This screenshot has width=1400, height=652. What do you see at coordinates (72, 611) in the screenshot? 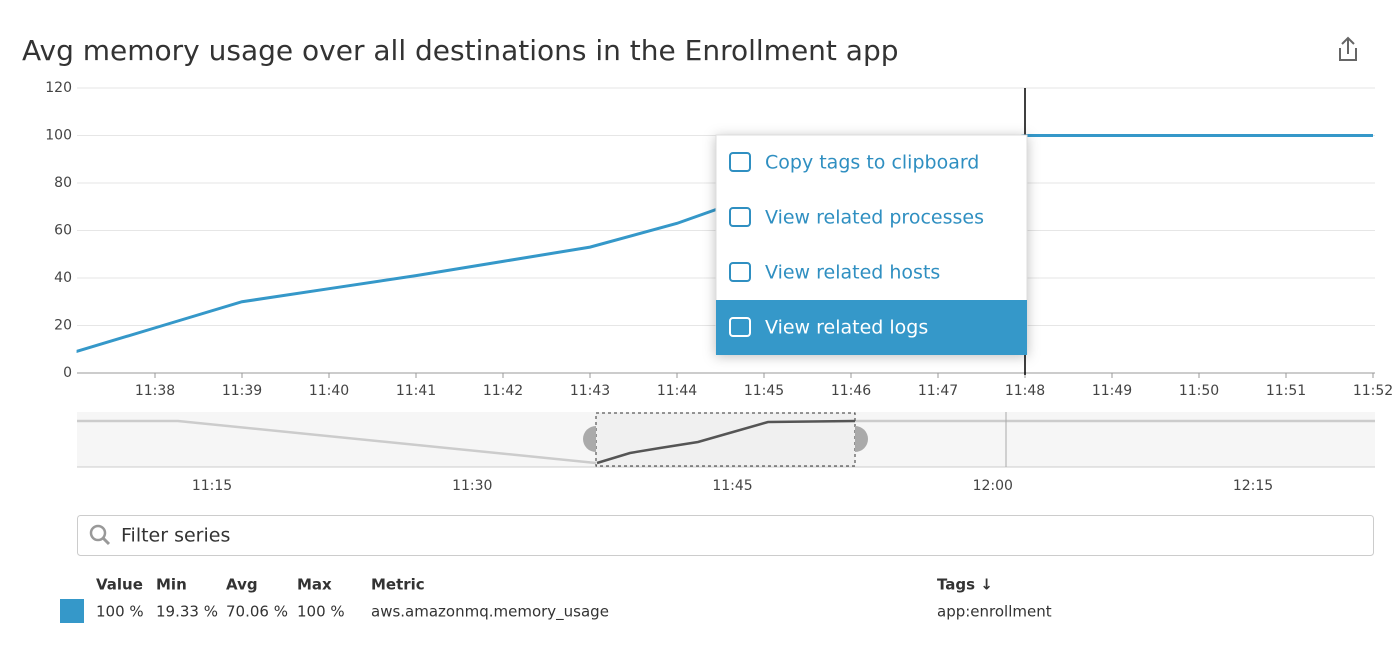
I see `series-swatch` at bounding box center [72, 611].